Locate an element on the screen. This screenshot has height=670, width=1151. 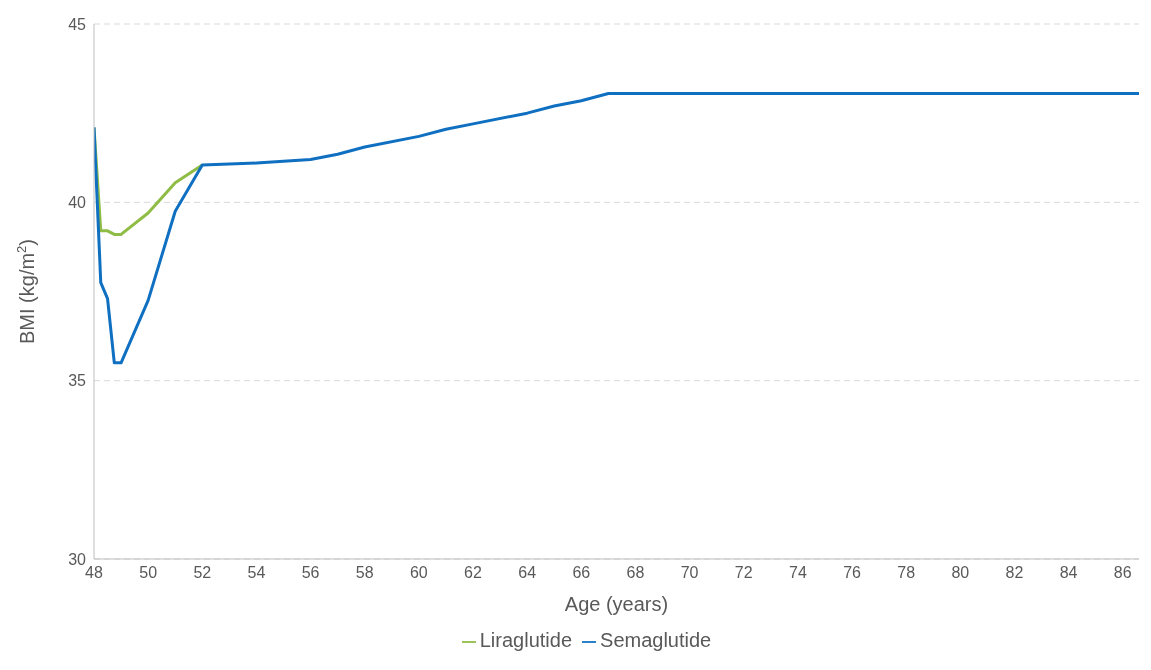
y-tick-label: 35 is located at coordinates (77, 381).